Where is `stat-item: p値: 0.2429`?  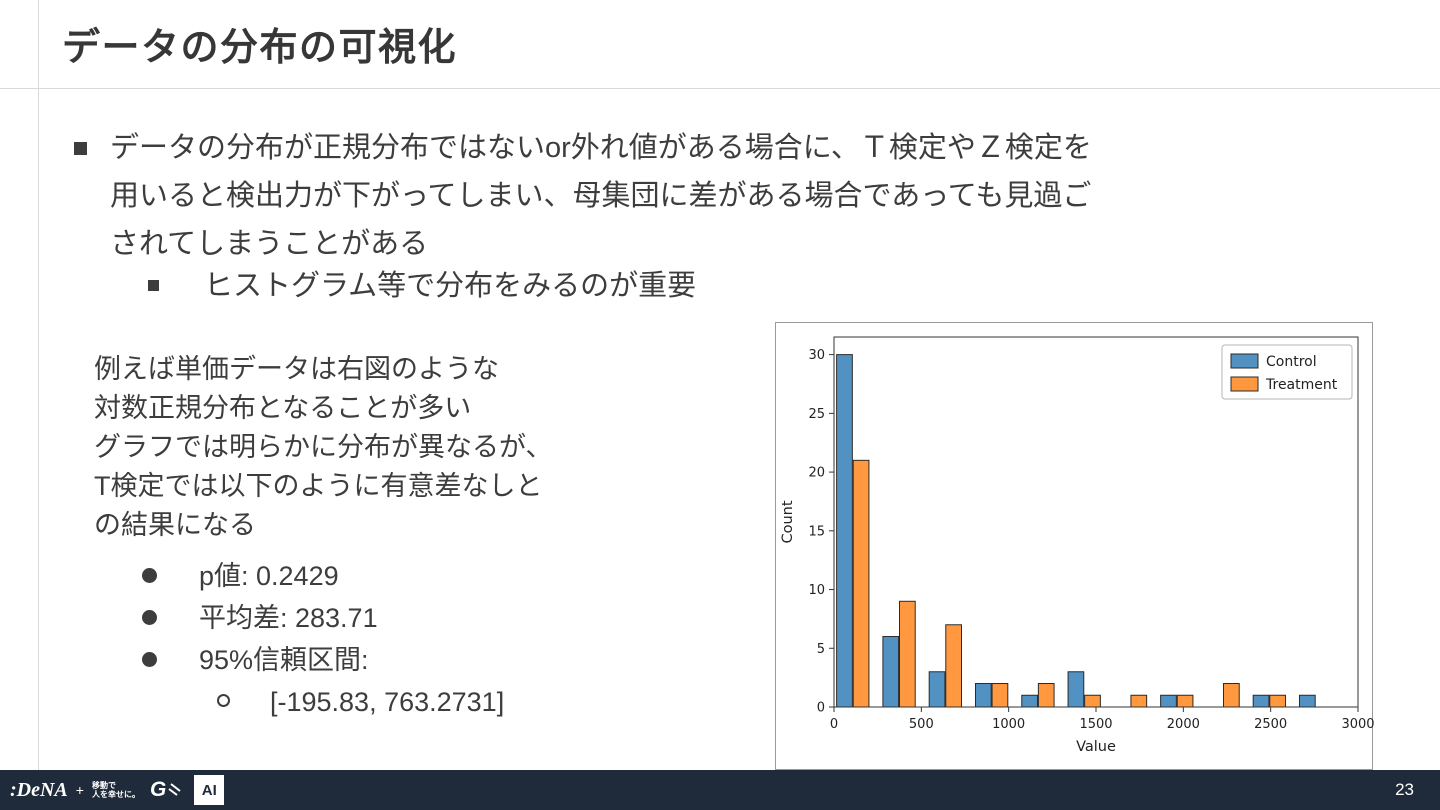 stat-item: p値: 0.2429 is located at coordinates (323, 577).